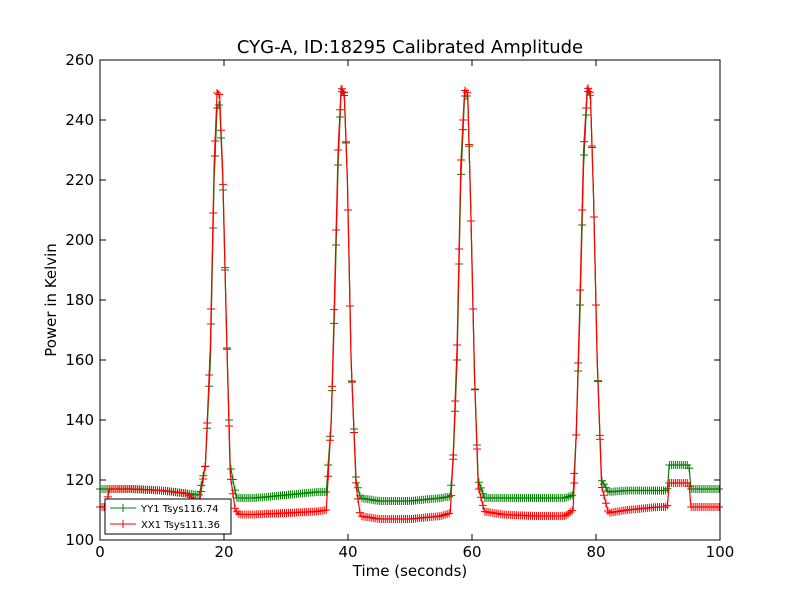 The image size is (800, 600). Describe the element at coordinates (79, 360) in the screenshot. I see `y-tick-label: 160` at that location.